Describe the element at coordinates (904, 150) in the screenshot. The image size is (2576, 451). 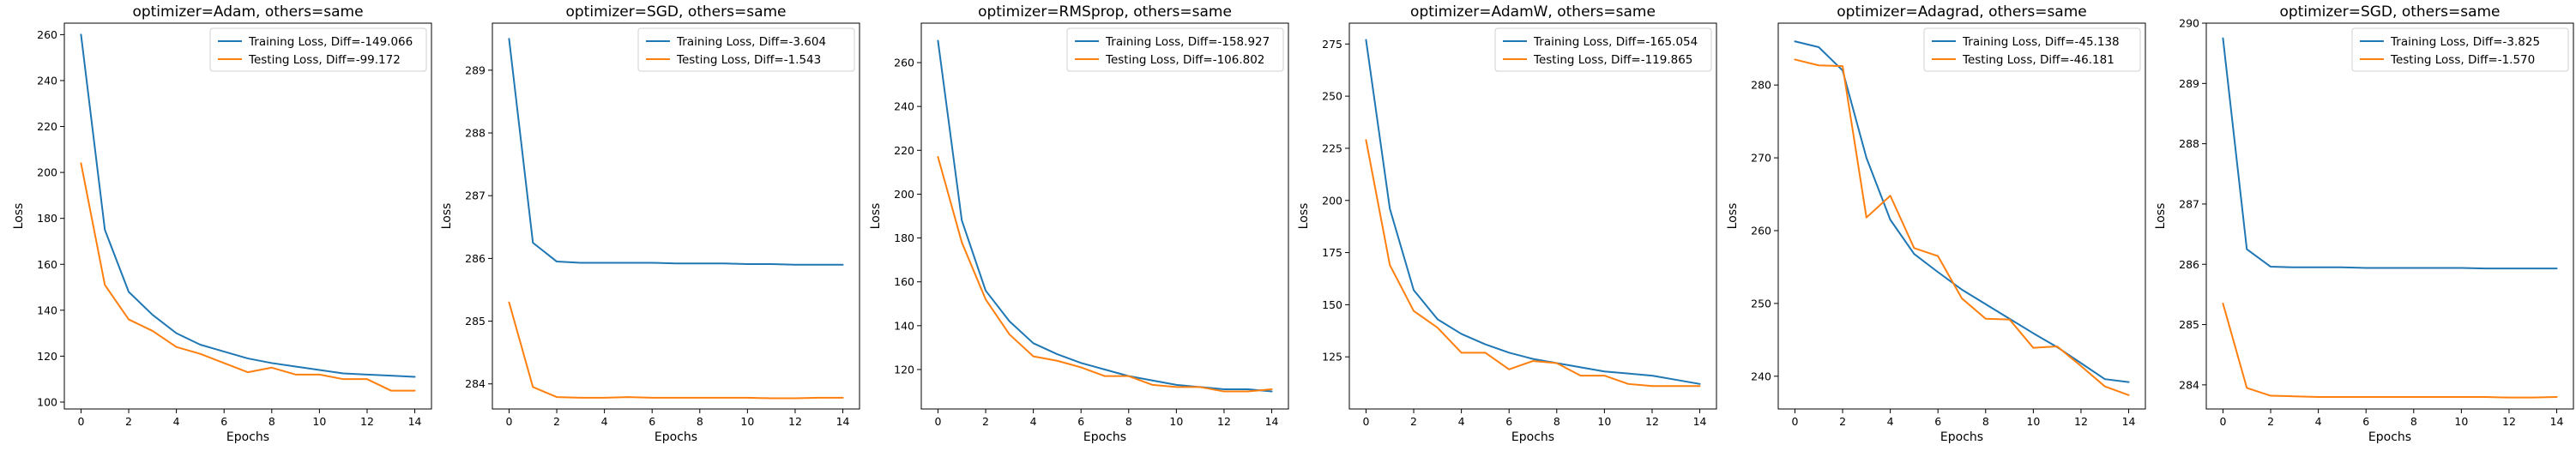
I see `y-tick-label: 220` at that location.